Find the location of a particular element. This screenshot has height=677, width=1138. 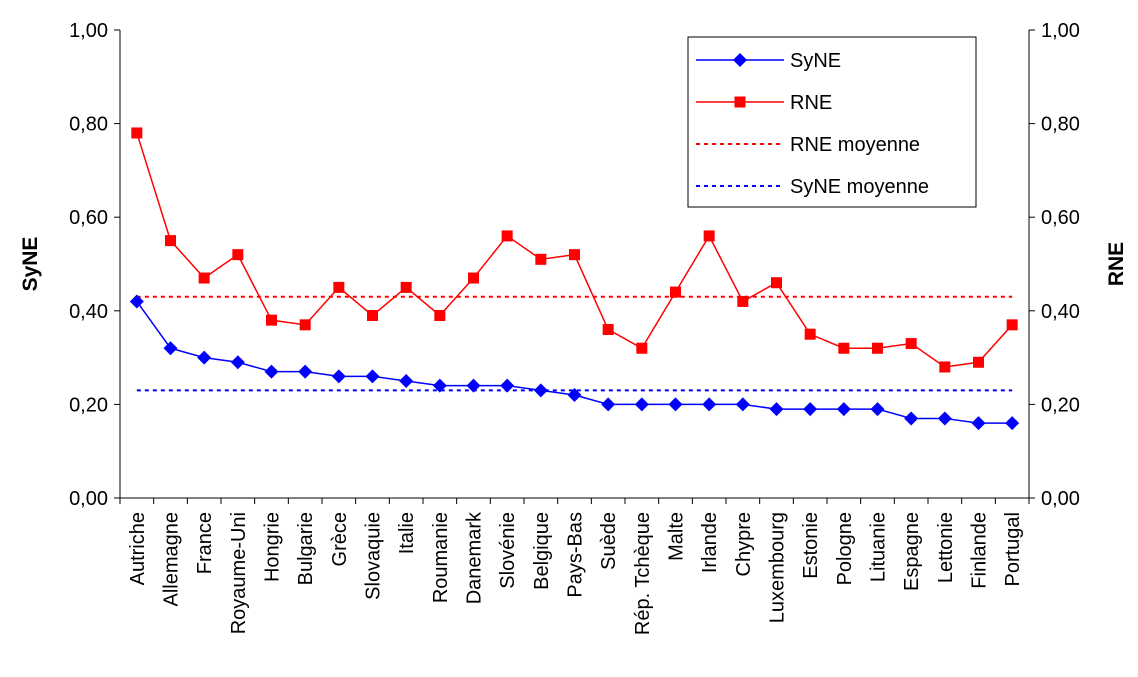

category-label: Italie is located at coordinates (407, 533).